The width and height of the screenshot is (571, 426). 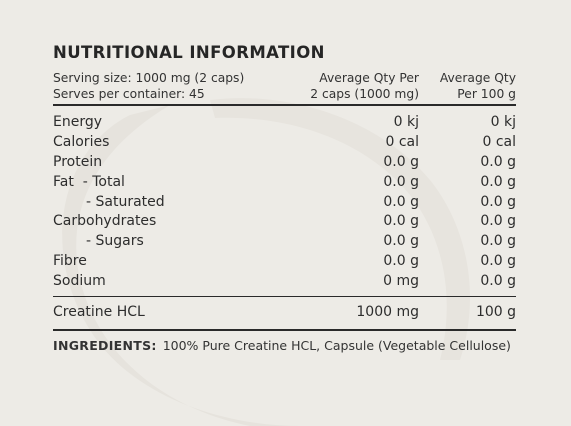 What do you see at coordinates (89, 181) in the screenshot?
I see `nutrient-name: Fat - Total` at bounding box center [89, 181].